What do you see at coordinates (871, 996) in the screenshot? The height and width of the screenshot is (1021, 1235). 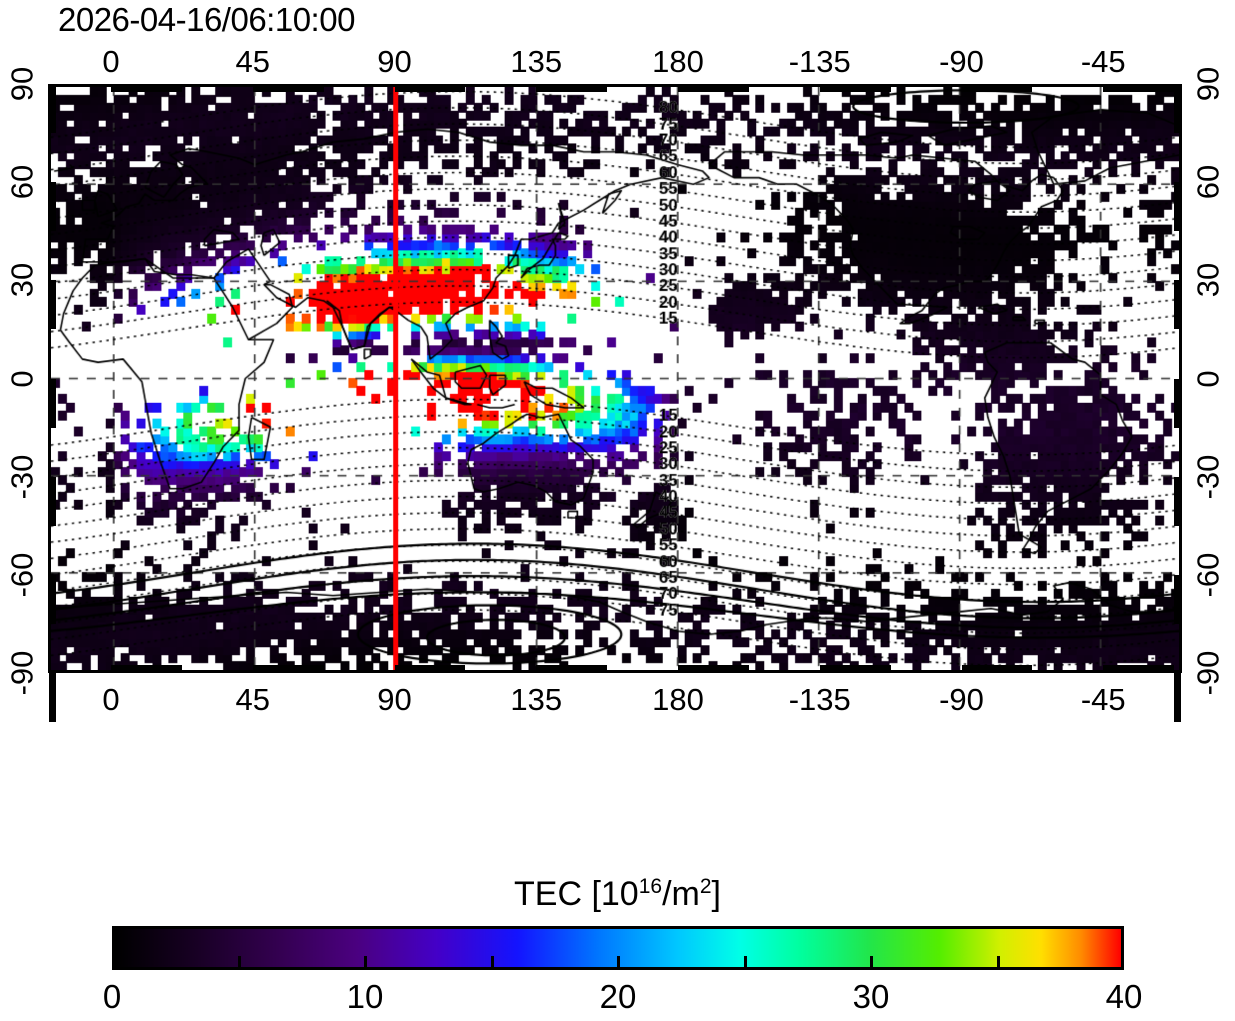 I see `colorbar-tick-label-3: 30` at bounding box center [871, 996].